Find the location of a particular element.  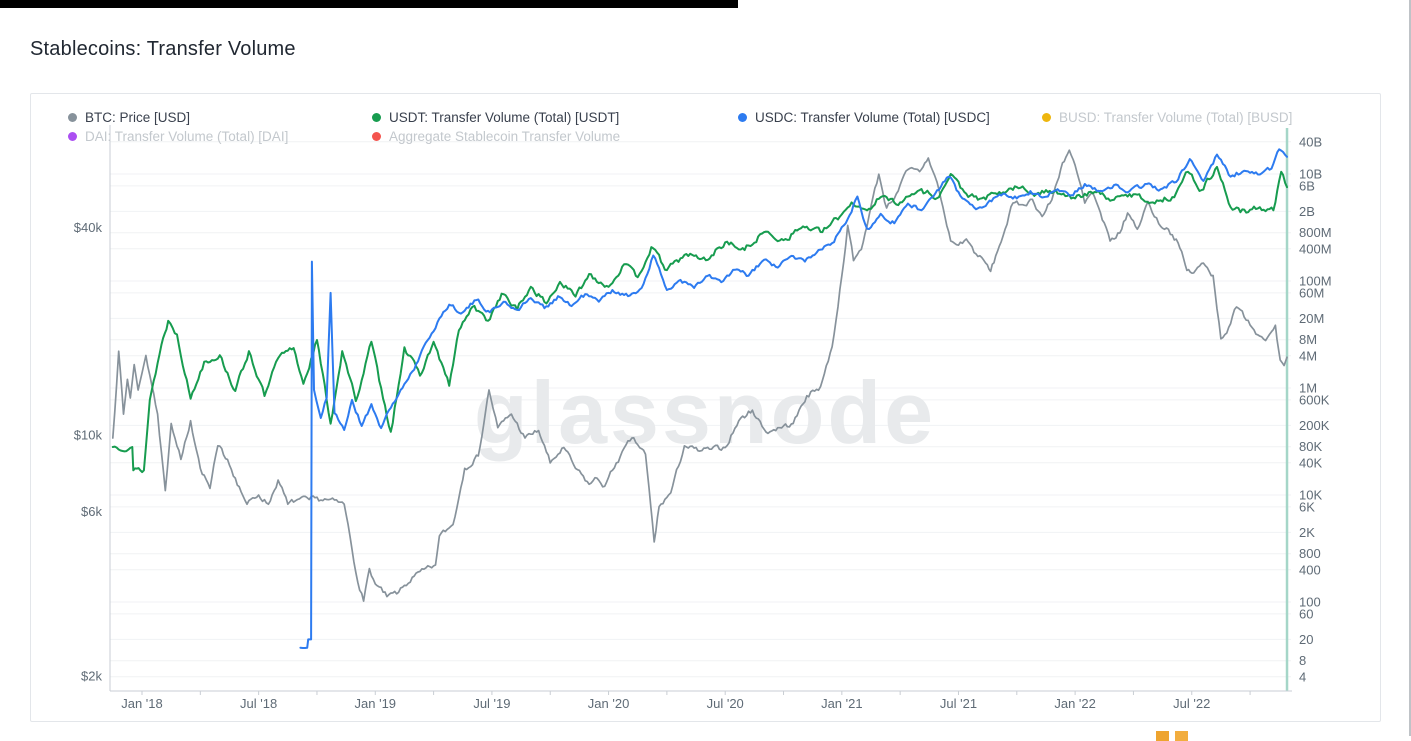

legend-item-label: USDC: Transfer Volume (Total) [USDC] is located at coordinates (872, 117).